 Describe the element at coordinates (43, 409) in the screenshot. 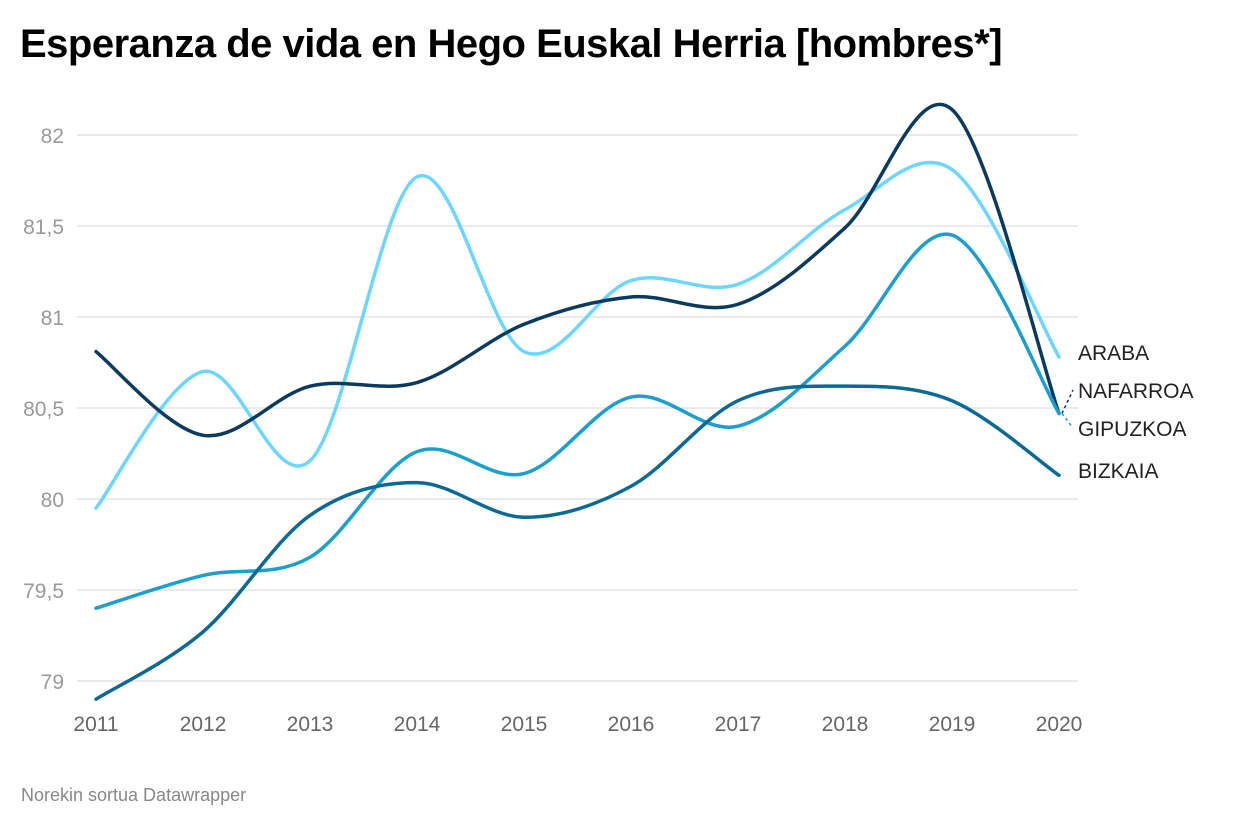

I see `y-tick-label: 80,5` at that location.